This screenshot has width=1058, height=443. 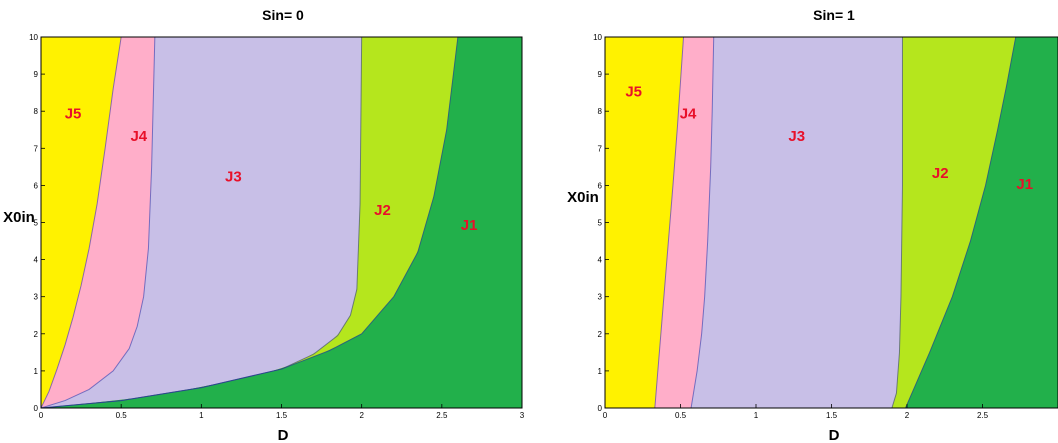 I want to click on x-tick-label: 3, so click(x=522, y=415).